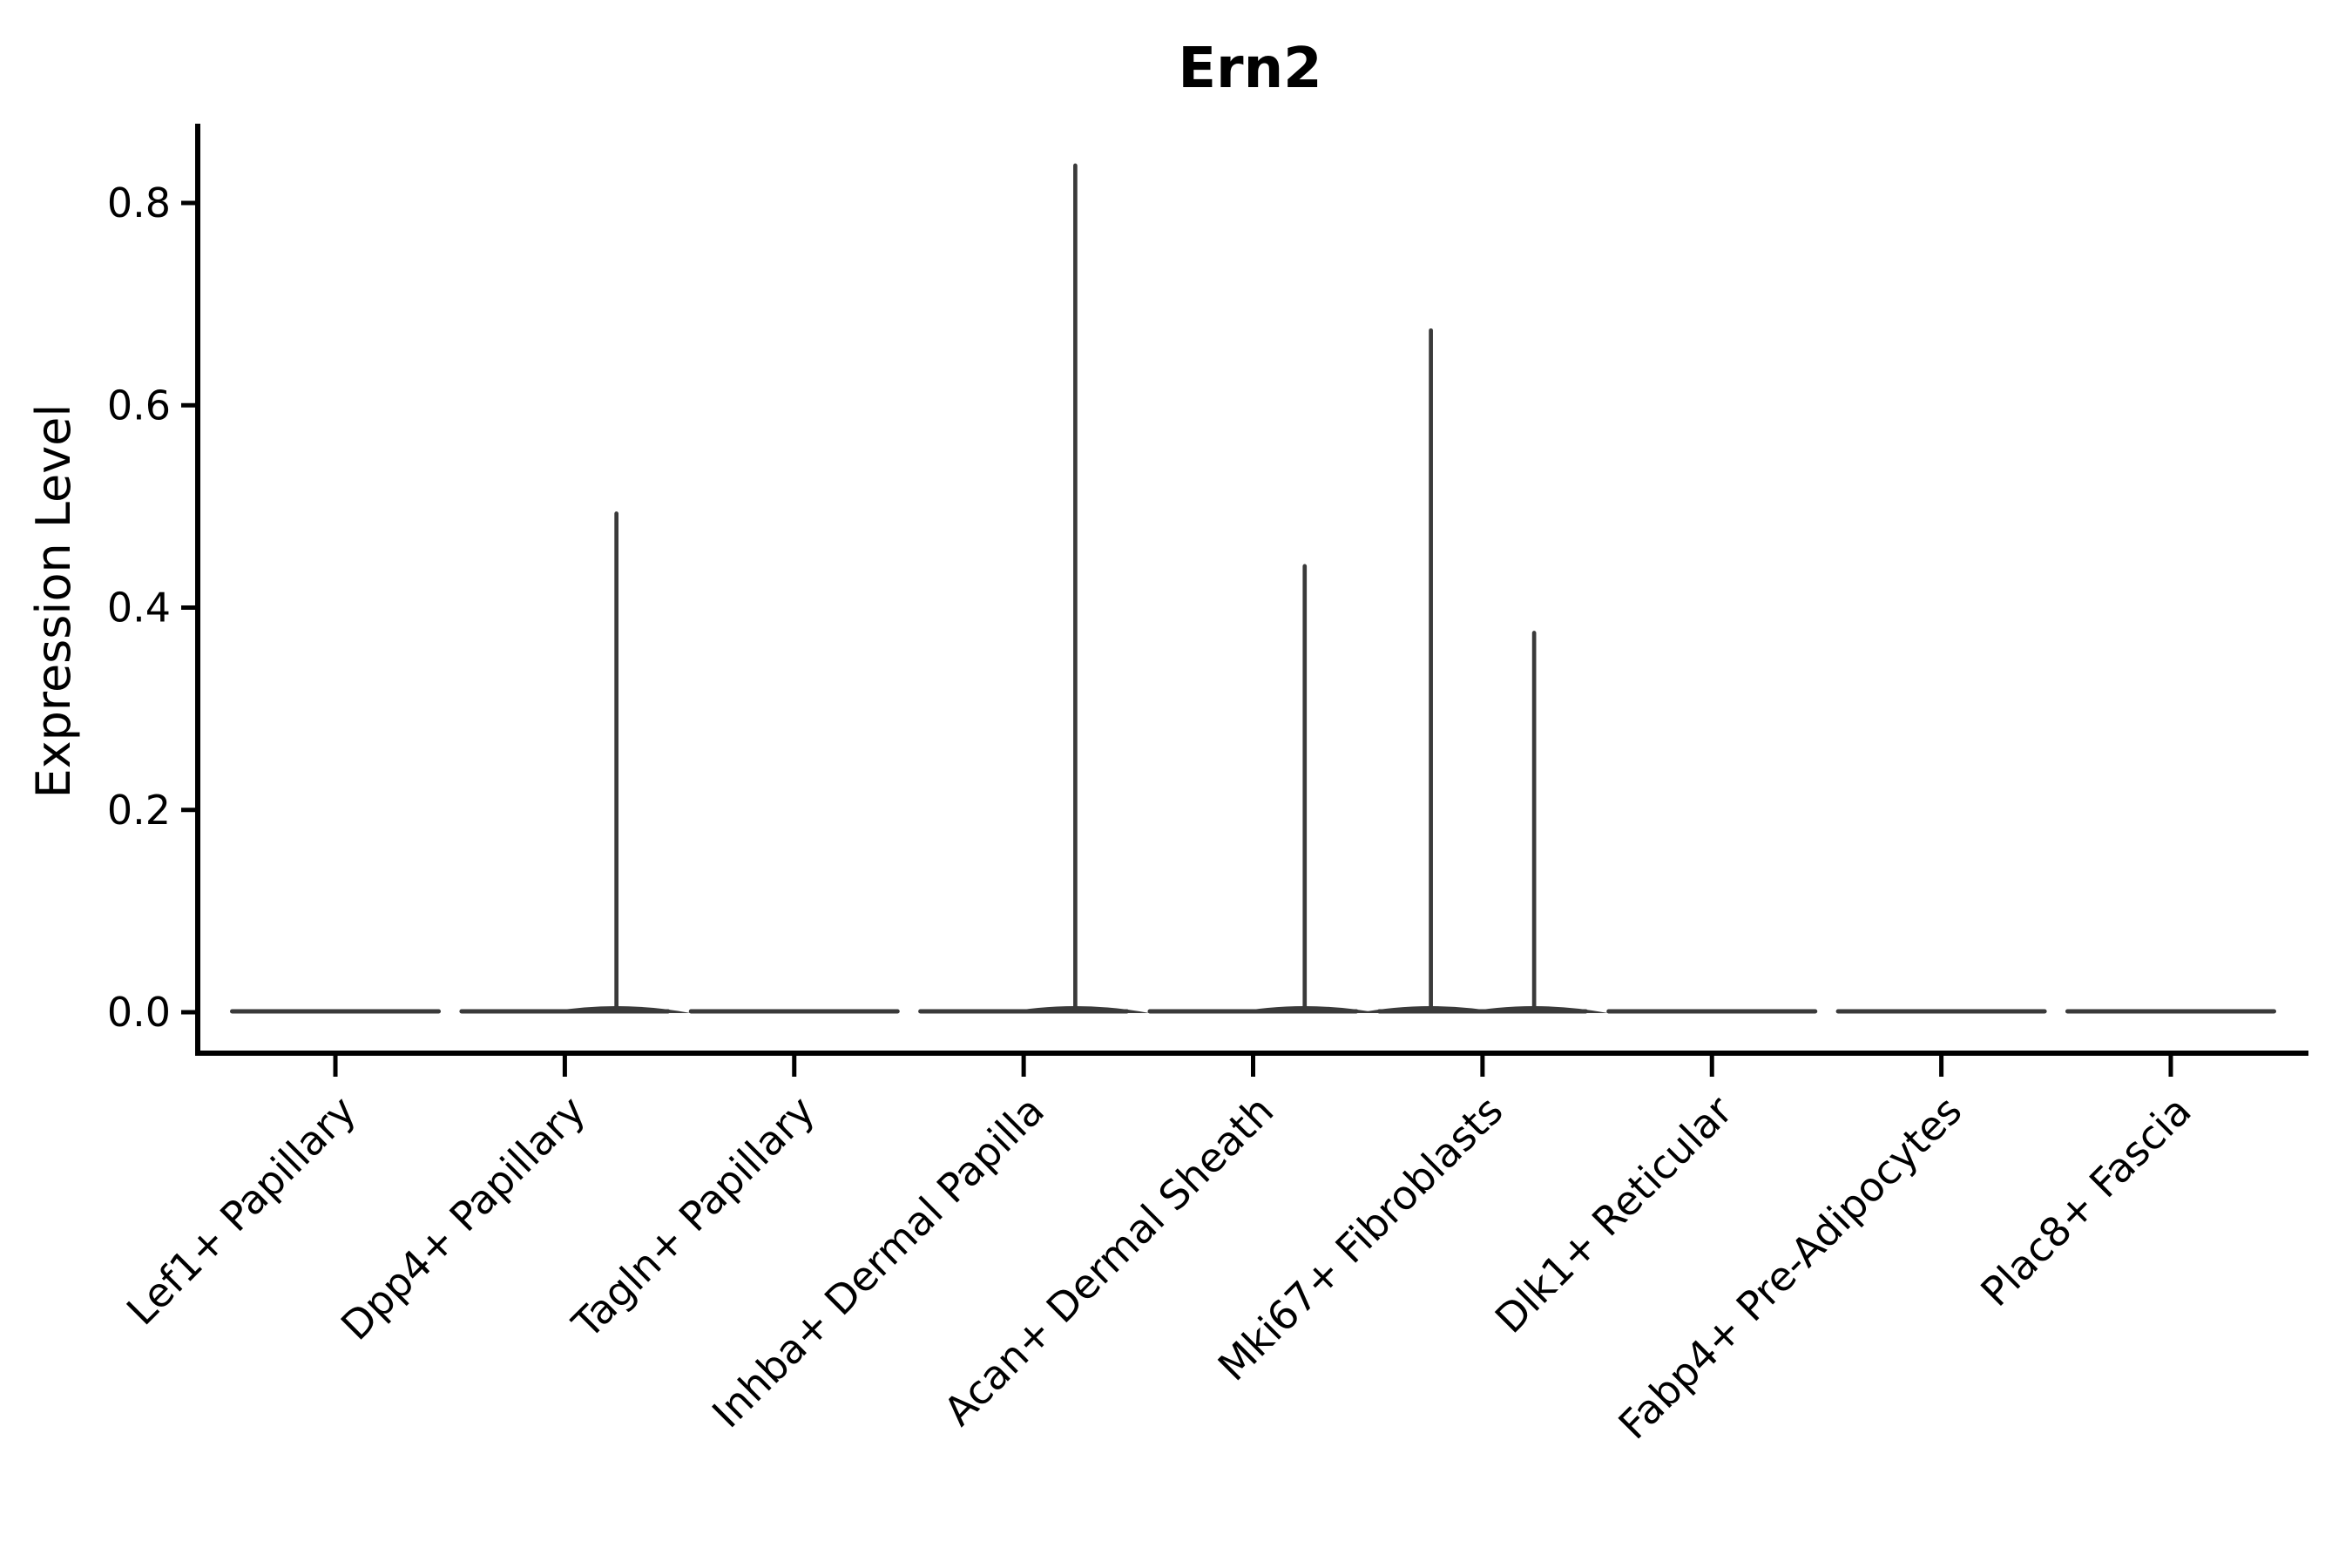 Image resolution: width=2352 pixels, height=1568 pixels. Describe the element at coordinates (241, 1211) in the screenshot. I see `x-tick-label: Lef1+ Papillary` at that location.